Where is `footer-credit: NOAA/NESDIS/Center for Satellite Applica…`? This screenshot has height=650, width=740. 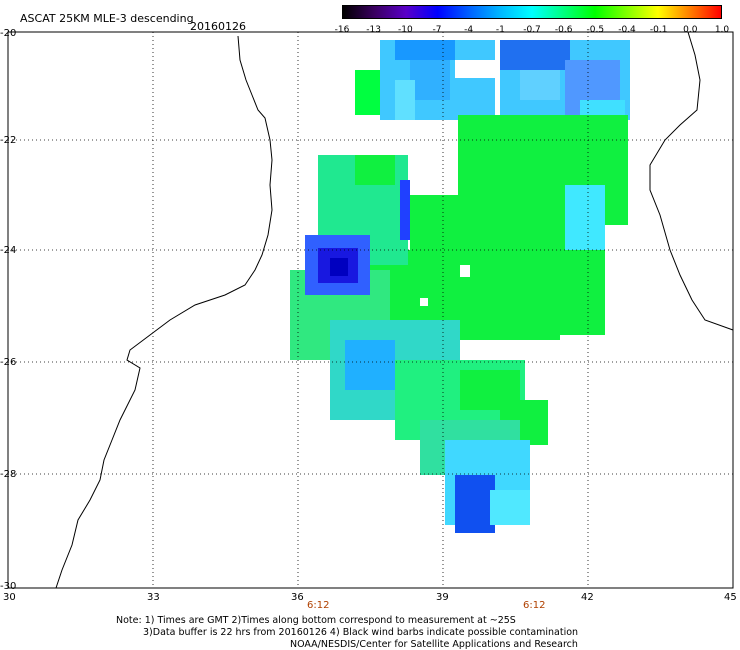 footer-credit: NOAA/NESDIS/Center for Satellite Applica… is located at coordinates (434, 644).